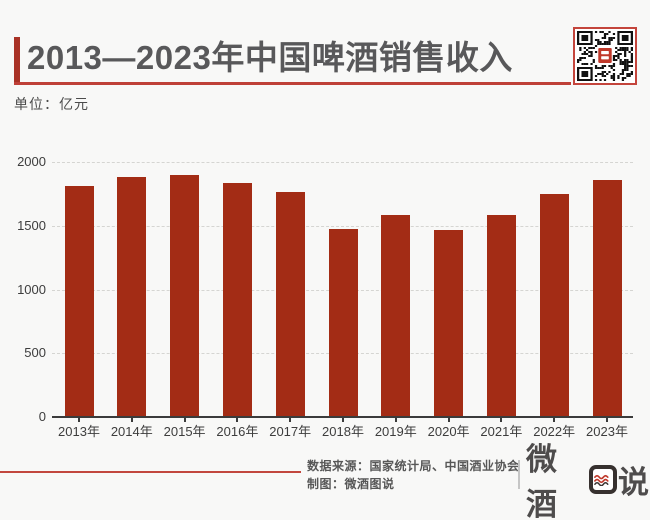  Describe the element at coordinates (342, 162) in the screenshot. I see `gridline-2000` at that location.